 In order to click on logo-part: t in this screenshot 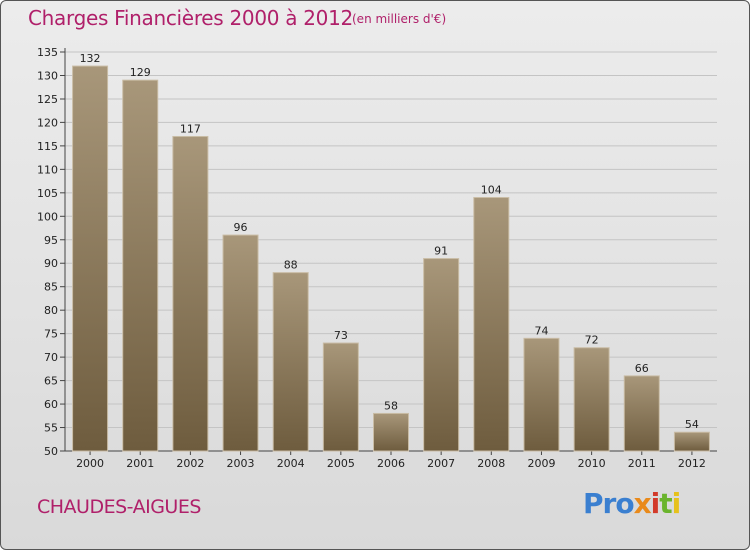, I will do `click(665, 503)`.